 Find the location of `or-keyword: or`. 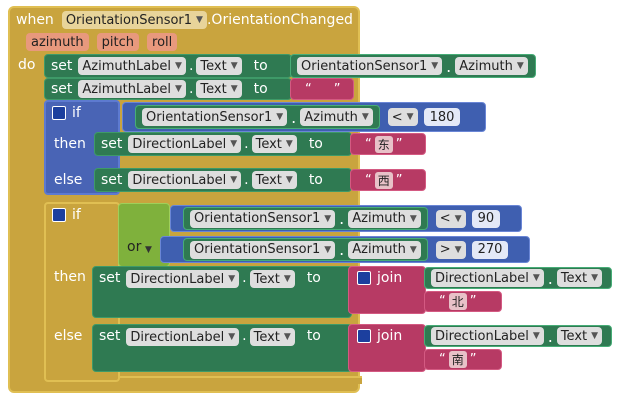

or-keyword: or is located at coordinates (134, 247).